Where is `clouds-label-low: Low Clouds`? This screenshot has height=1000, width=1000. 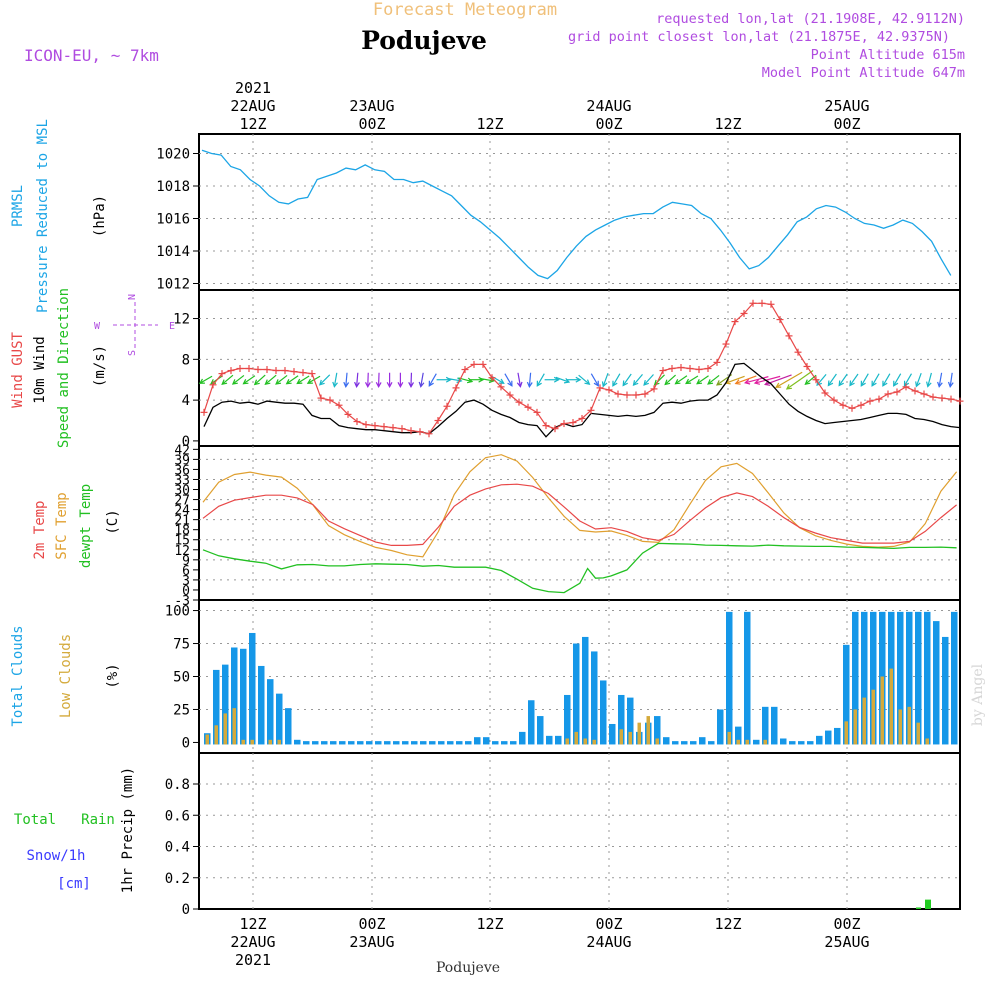 clouds-label-low: Low Clouds is located at coordinates (66, 676).